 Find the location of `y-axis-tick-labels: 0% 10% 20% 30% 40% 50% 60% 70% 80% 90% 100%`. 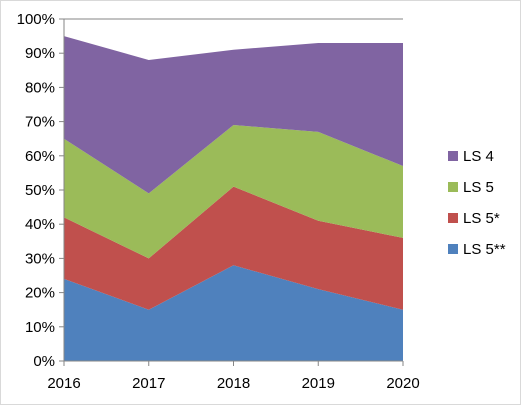

y-axis-tick-labels: 0% 10% 20% 30% 40% 50% 60% 70% 80% 90% 100% is located at coordinates (36, 190).